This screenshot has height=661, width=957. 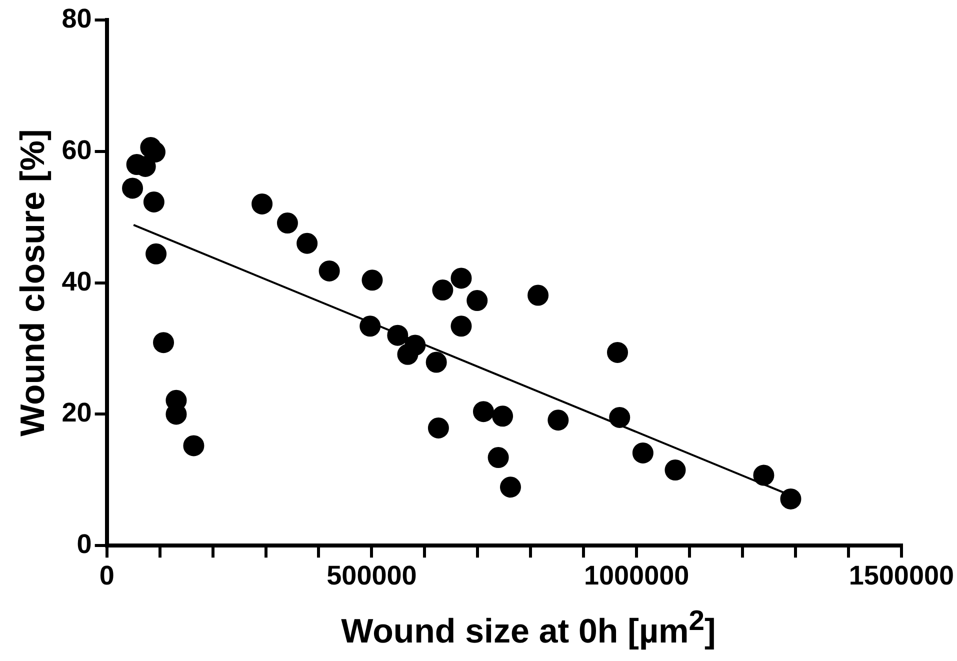 What do you see at coordinates (77, 18) in the screenshot?
I see `y-tick-label: 80` at bounding box center [77, 18].